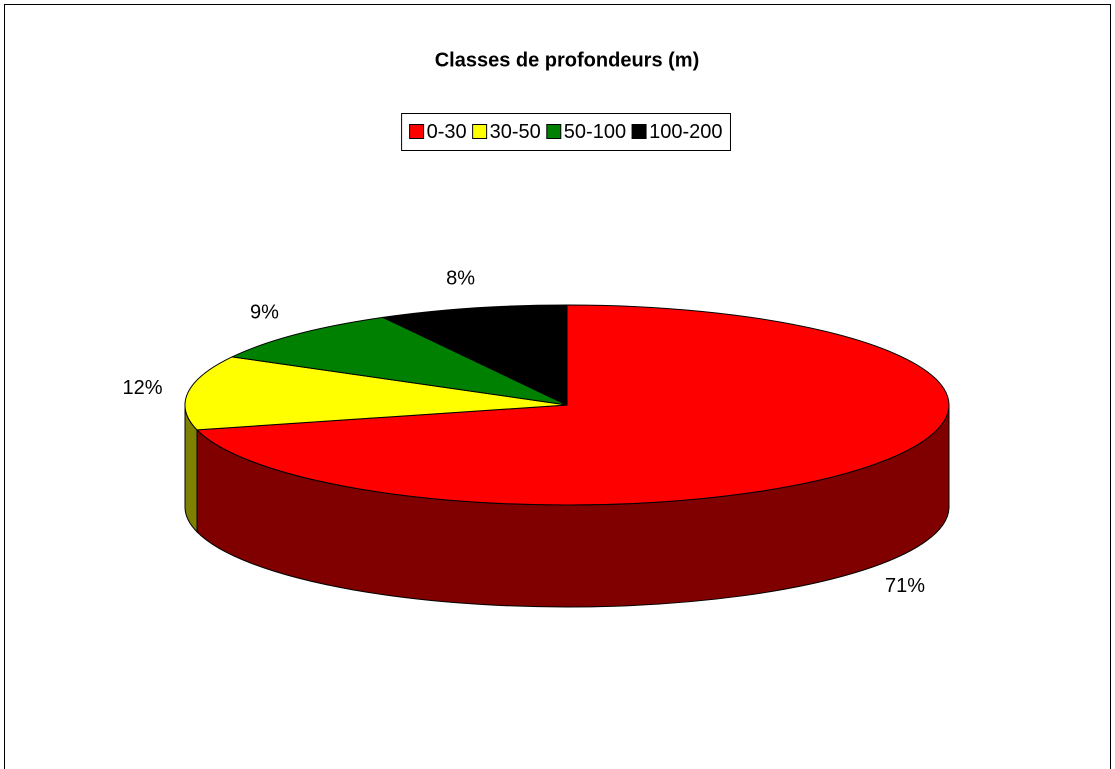 Image resolution: width=1115 pixels, height=769 pixels. What do you see at coordinates (595, 132) in the screenshot?
I see `legend-label: 50-100` at bounding box center [595, 132].